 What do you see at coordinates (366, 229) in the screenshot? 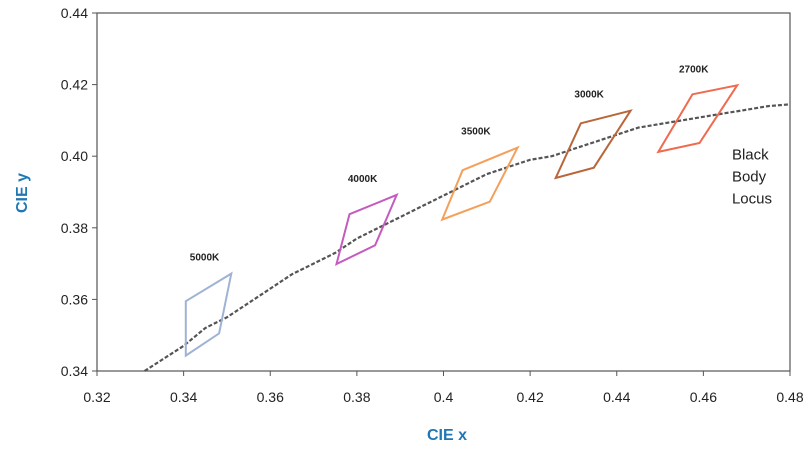
I see `quadrangle-4000k` at bounding box center [366, 229].